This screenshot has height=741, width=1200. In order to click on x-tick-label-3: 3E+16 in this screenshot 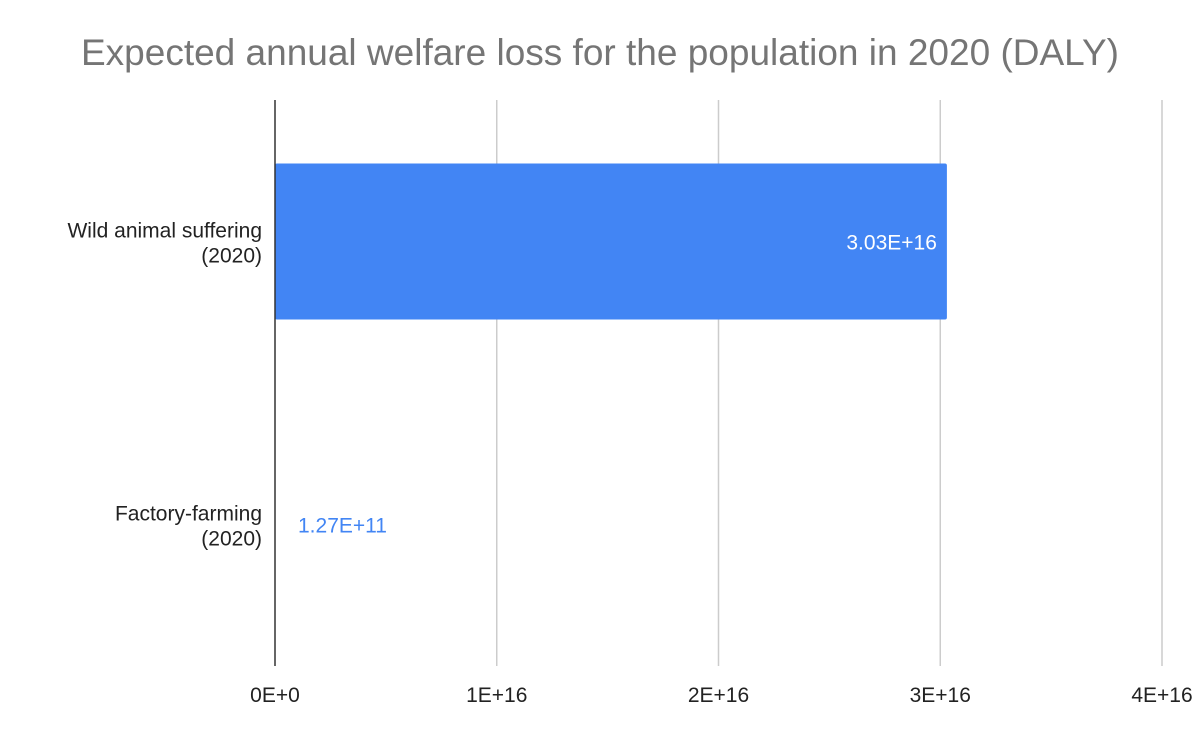, I will do `click(940, 695)`.